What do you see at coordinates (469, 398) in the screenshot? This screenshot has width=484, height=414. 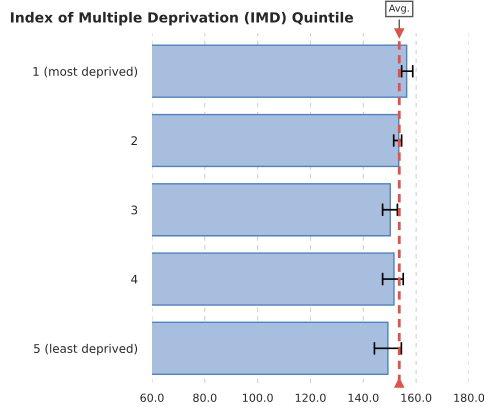 I see `x-tick-label: 180.0` at bounding box center [469, 398].